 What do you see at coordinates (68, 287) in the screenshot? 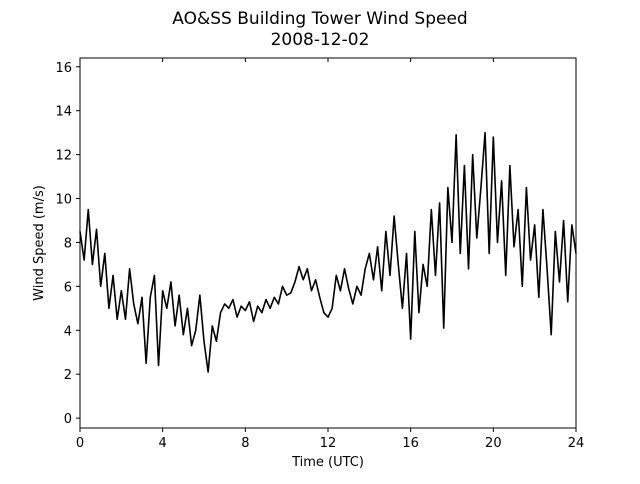
I see `y-tick-label: 6` at bounding box center [68, 287].